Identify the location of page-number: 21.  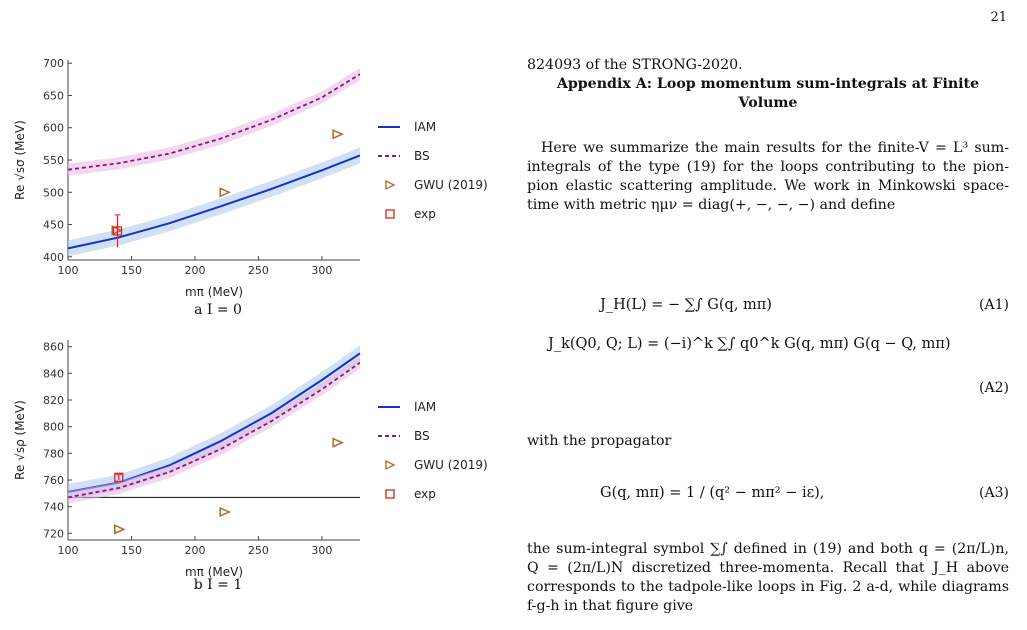
(998, 17).